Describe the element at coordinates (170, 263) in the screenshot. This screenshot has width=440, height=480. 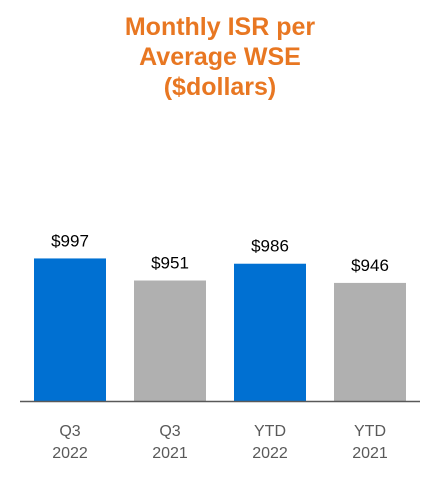
I see `data-label-2: $951` at that location.